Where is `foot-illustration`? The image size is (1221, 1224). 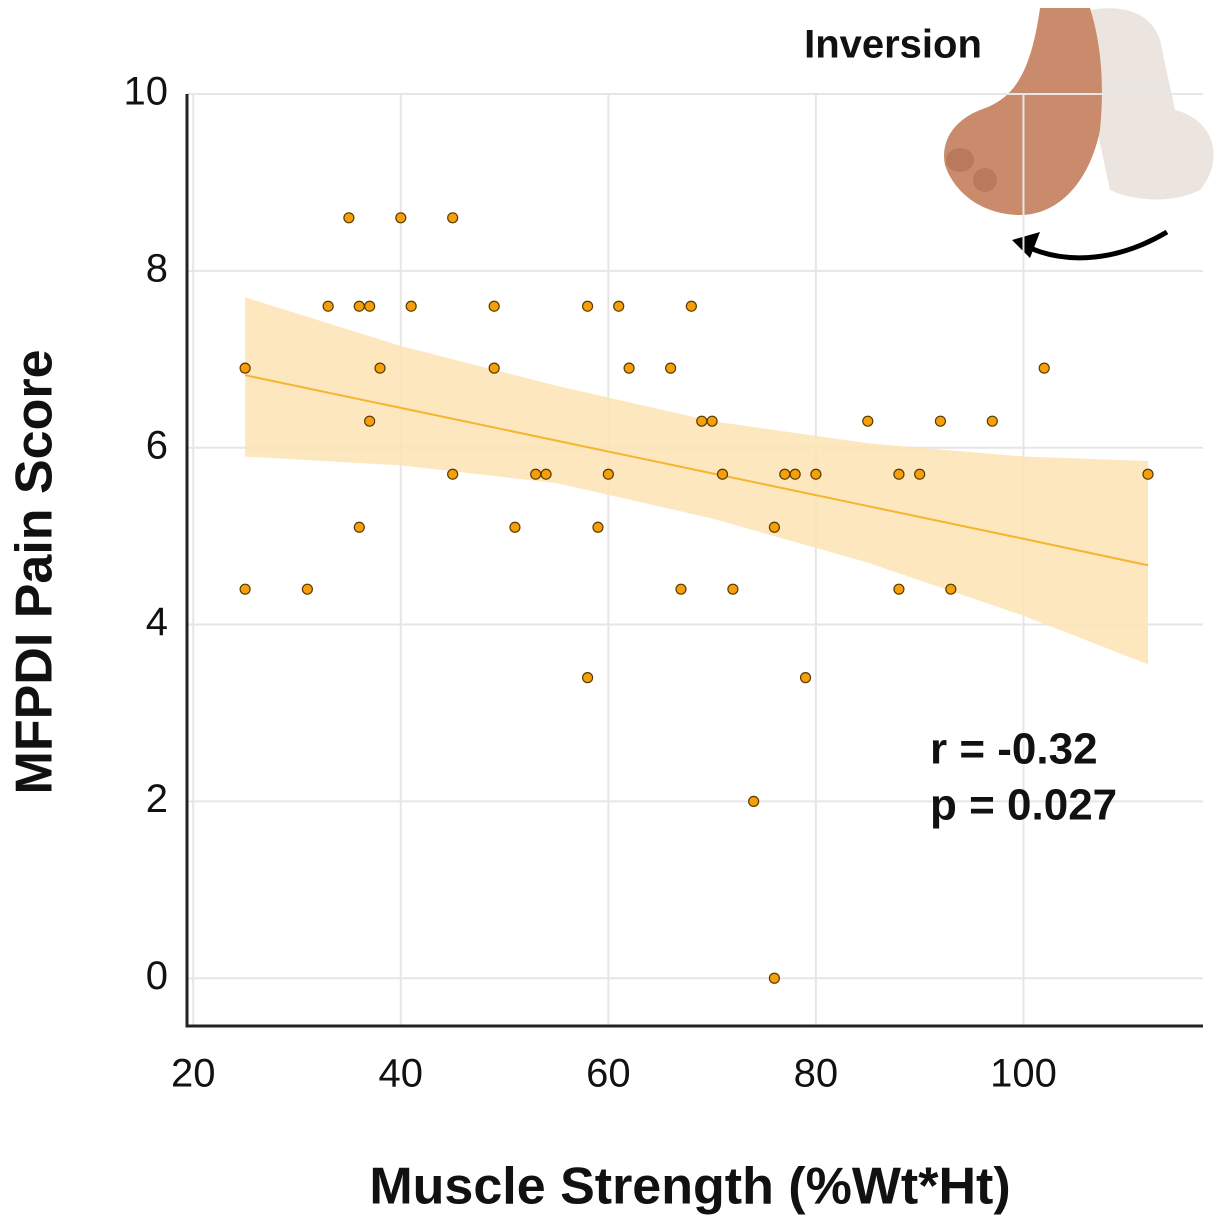 foot-illustration is located at coordinates (1079, 134).